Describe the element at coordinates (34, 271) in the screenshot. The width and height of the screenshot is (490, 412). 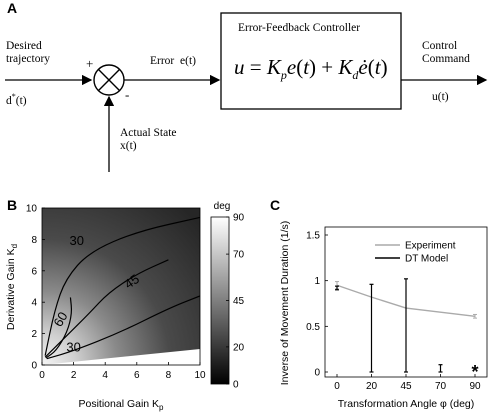
I see `y-tick-label: 6` at that location.